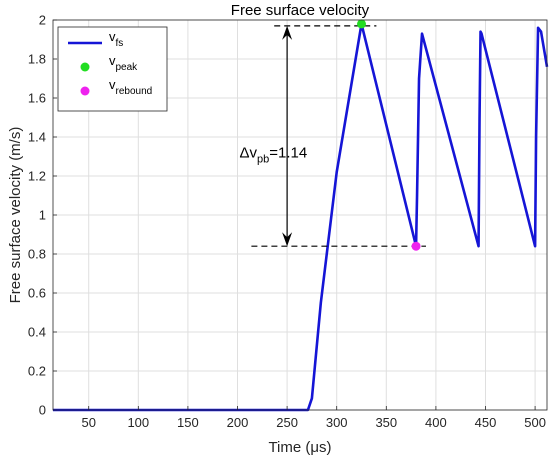  I want to click on marker-rebound, so click(416, 246).